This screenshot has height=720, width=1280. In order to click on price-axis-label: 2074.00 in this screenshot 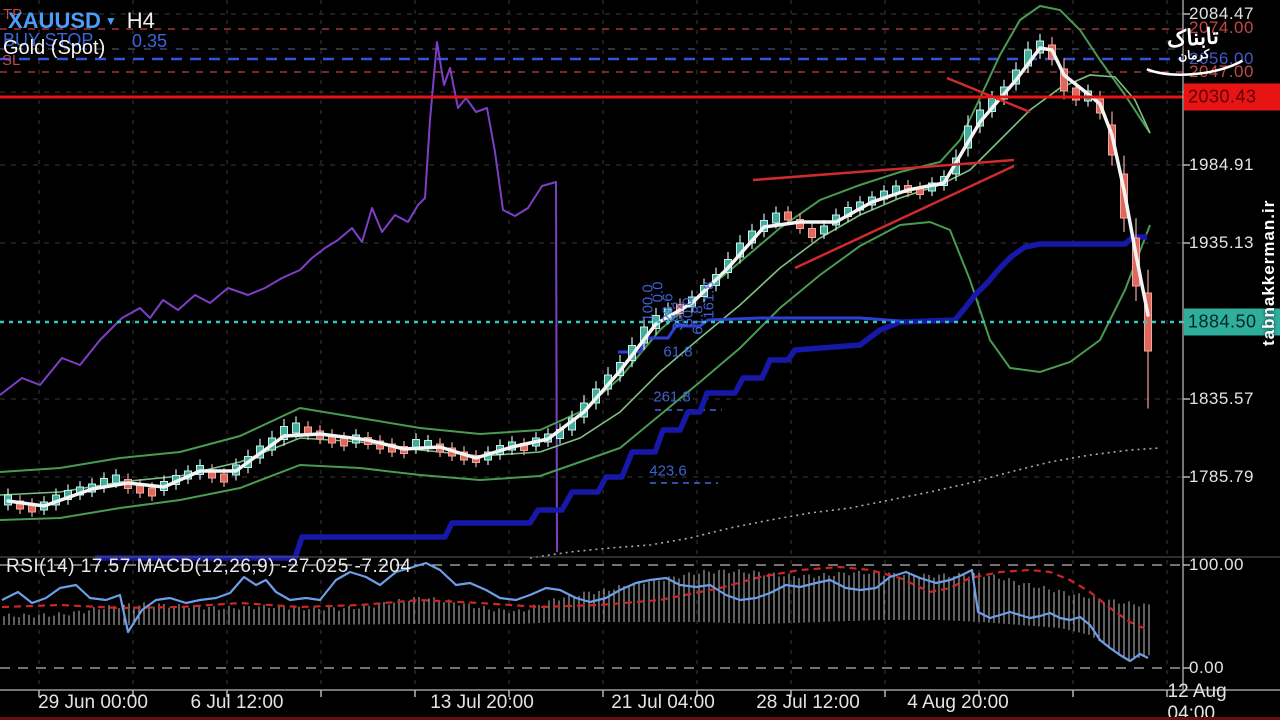, I will do `click(1221, 27)`.